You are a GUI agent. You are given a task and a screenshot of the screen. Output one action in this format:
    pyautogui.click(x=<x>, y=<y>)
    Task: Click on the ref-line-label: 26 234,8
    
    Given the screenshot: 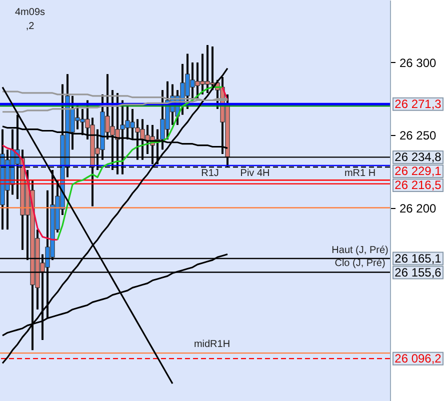 What is the action you would take?
    pyautogui.click(x=418, y=157)
    